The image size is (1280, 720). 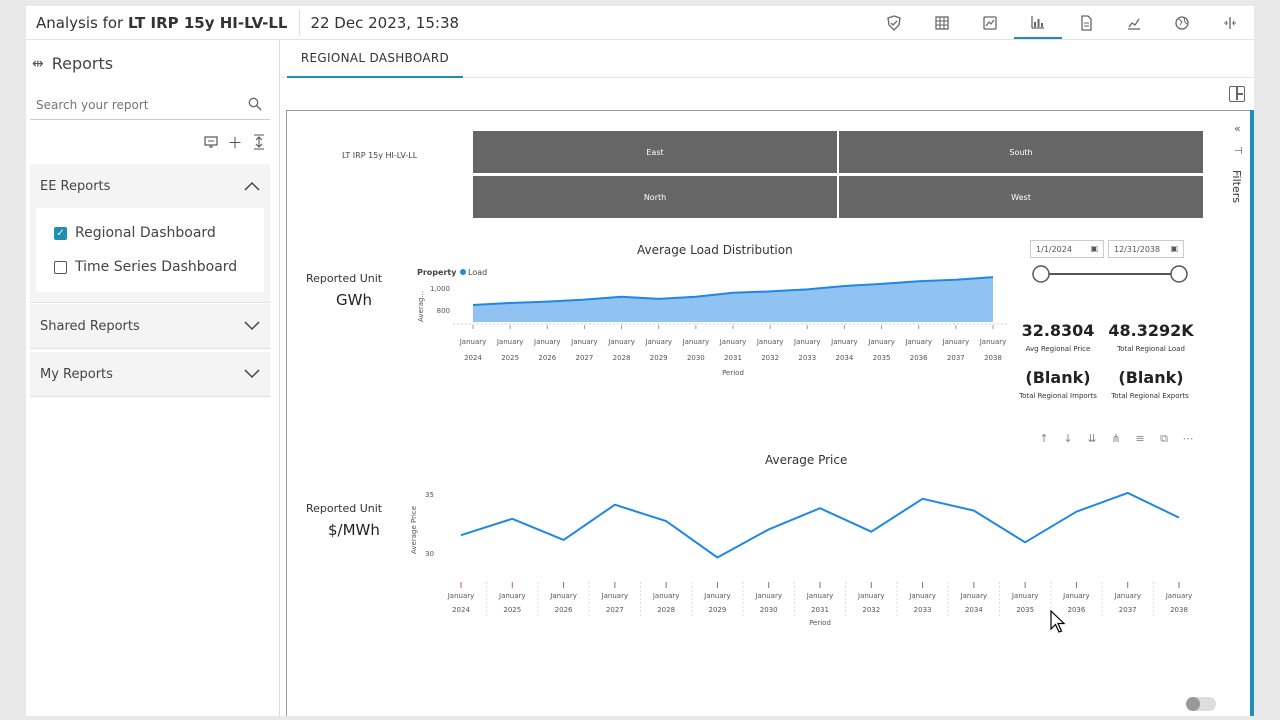 I want to click on x-tick-year: 2036, so click(x=919, y=358).